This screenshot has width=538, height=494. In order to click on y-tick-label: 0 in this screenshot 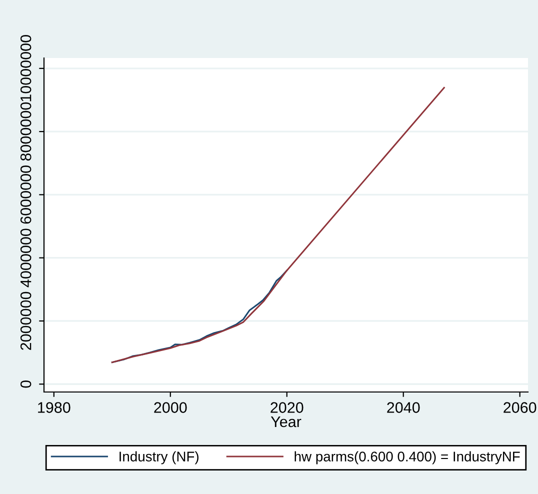, I will do `click(26, 384)`.